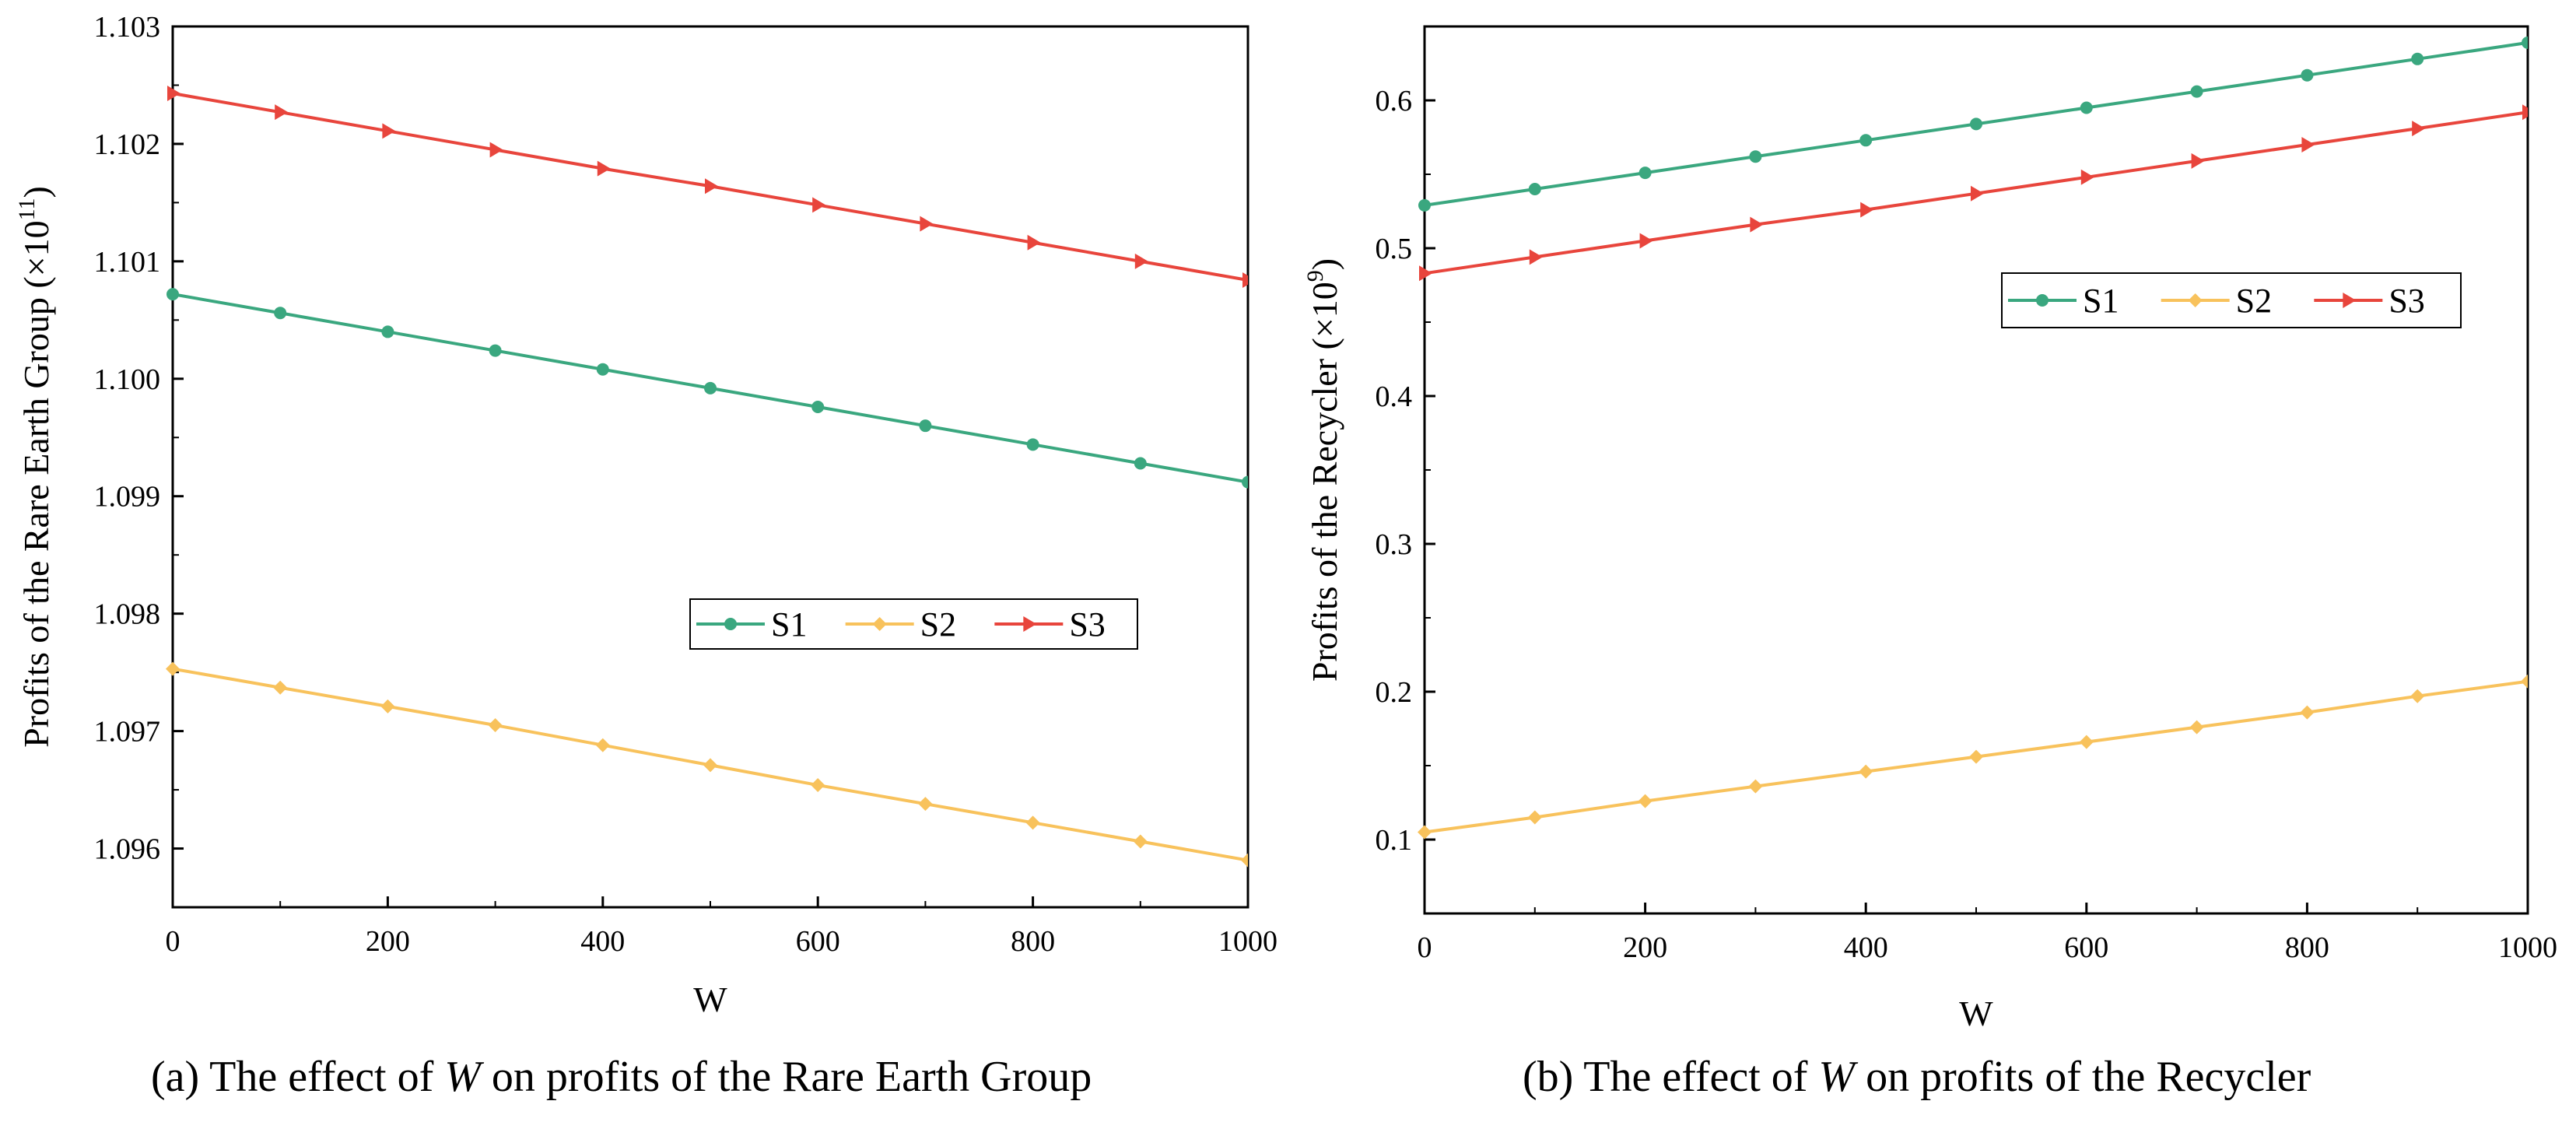 This screenshot has height=1129, width=2576. Describe the element at coordinates (2406, 301) in the screenshot. I see `chart-b-legend-label-s3: S3` at that location.